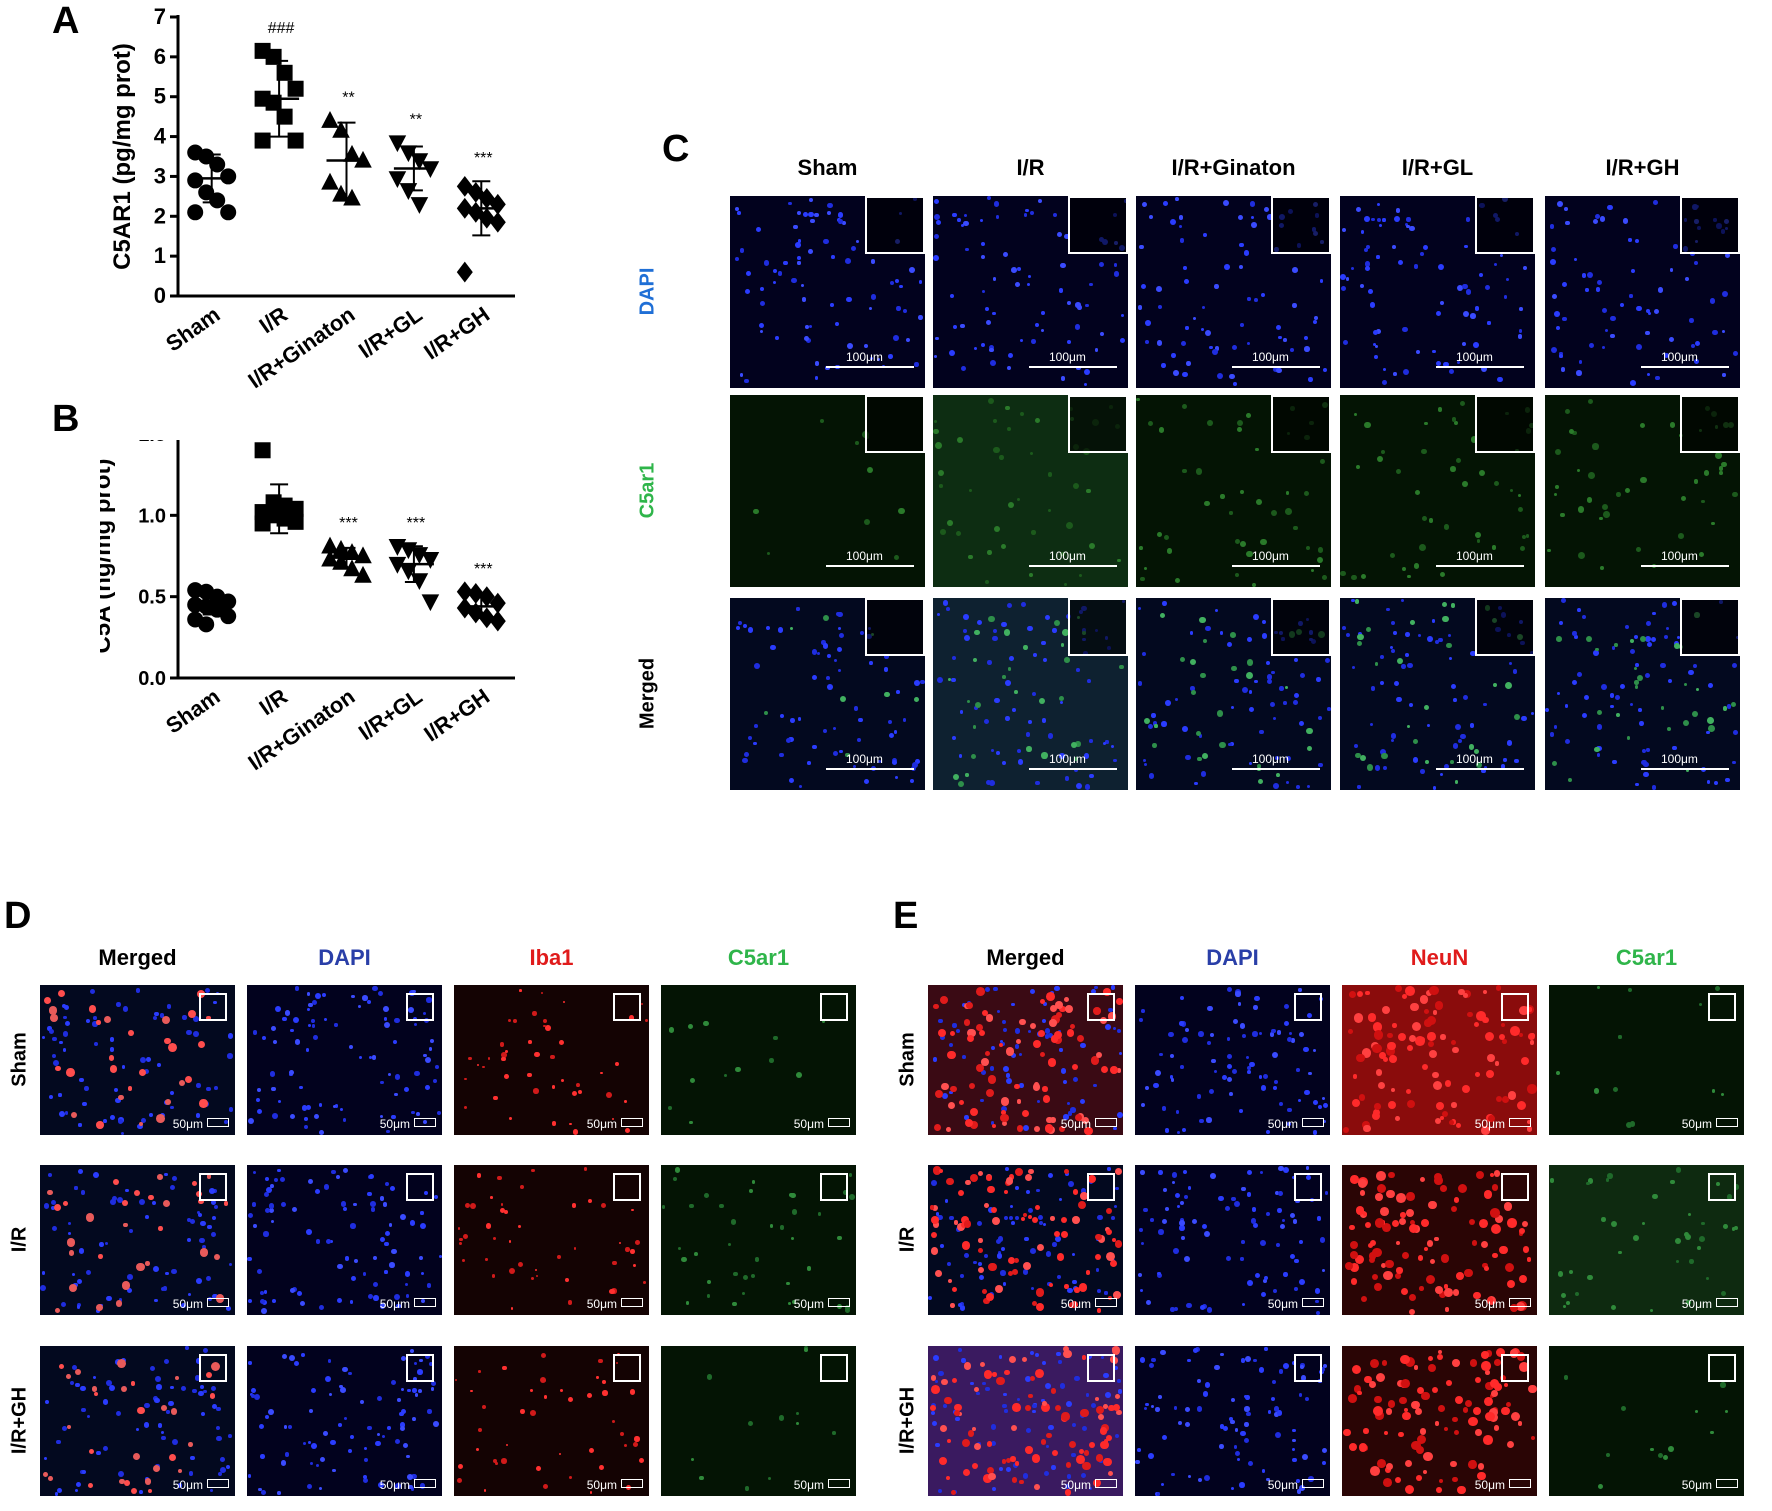 Image resolution: width=1772 pixels, height=1511 pixels. I want to click on significance-mark: ***, so click(348, 523).